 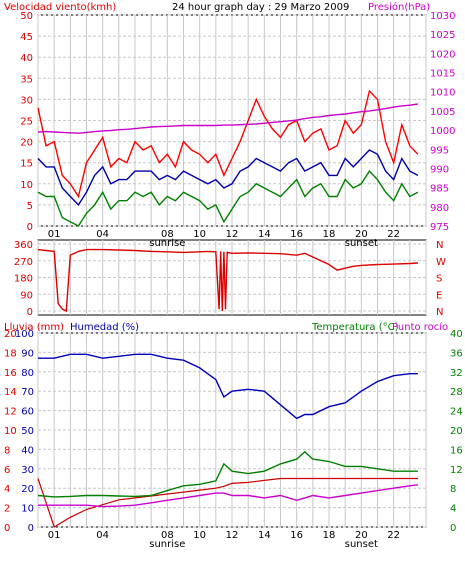 I want to click on wind-y-tick-label: 50, so click(x=26, y=16).